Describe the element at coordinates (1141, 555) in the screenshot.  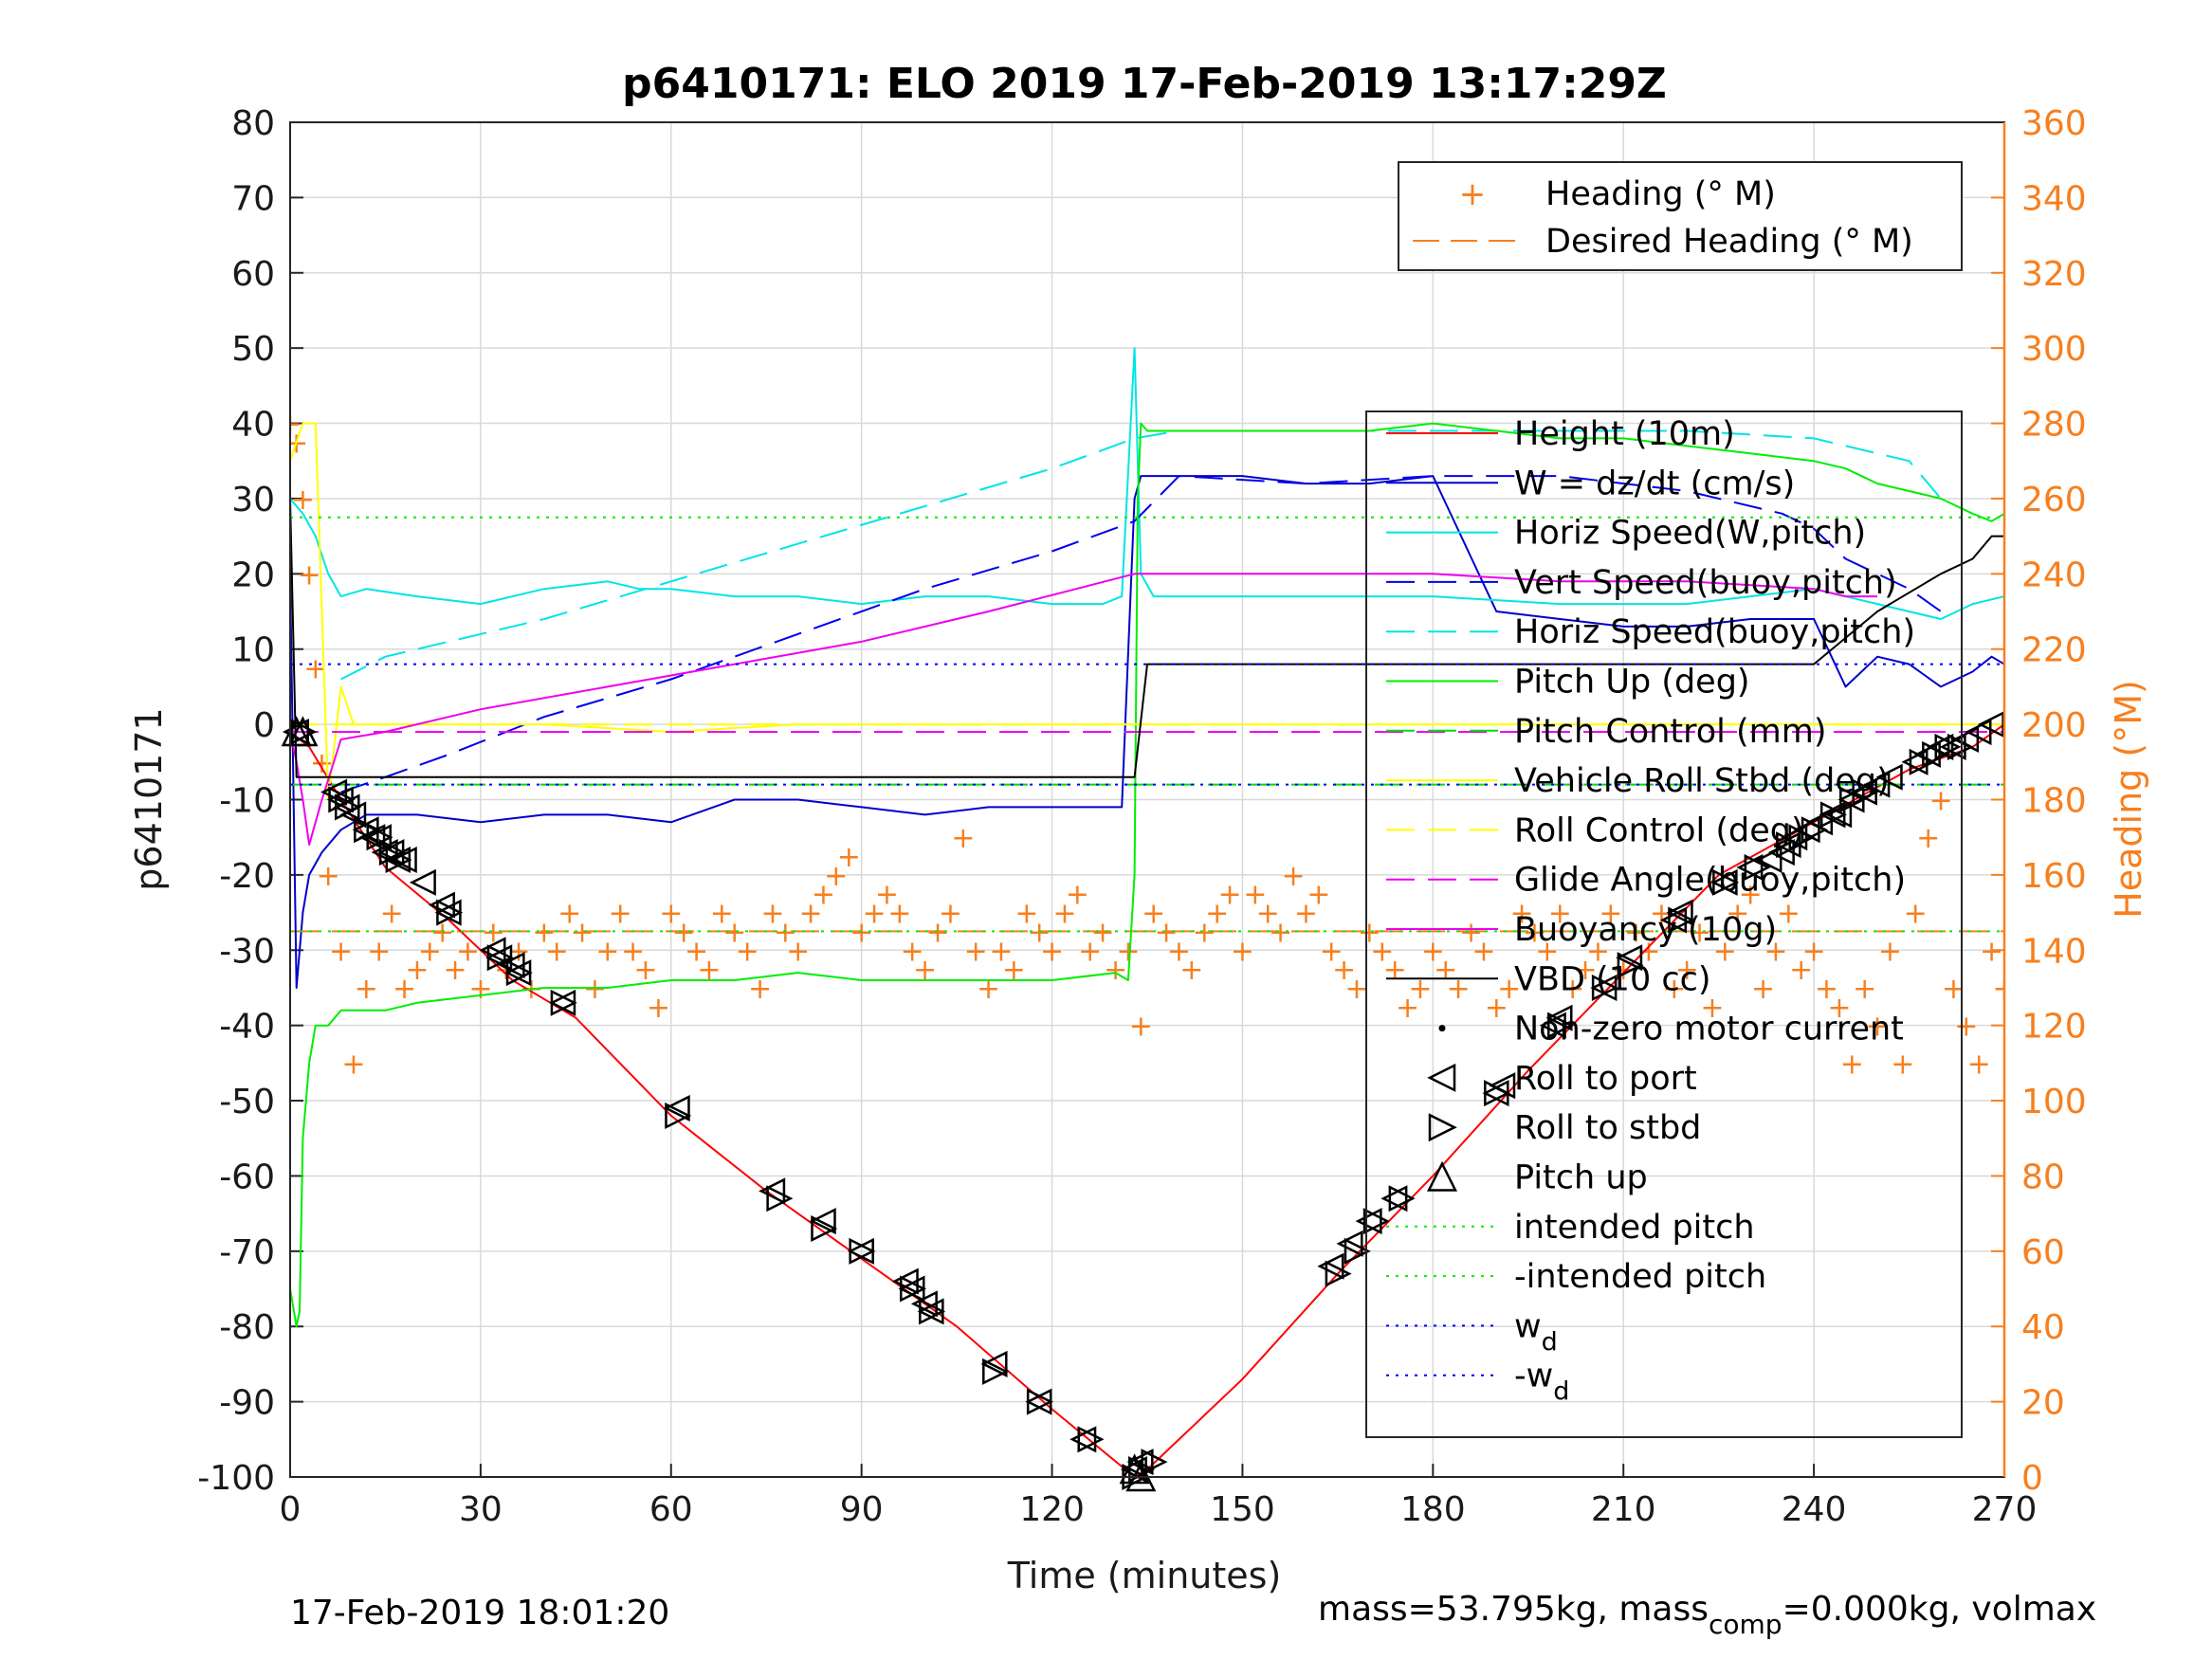
I see `series-line-horiz-speed-buoy-pitch` at that location.